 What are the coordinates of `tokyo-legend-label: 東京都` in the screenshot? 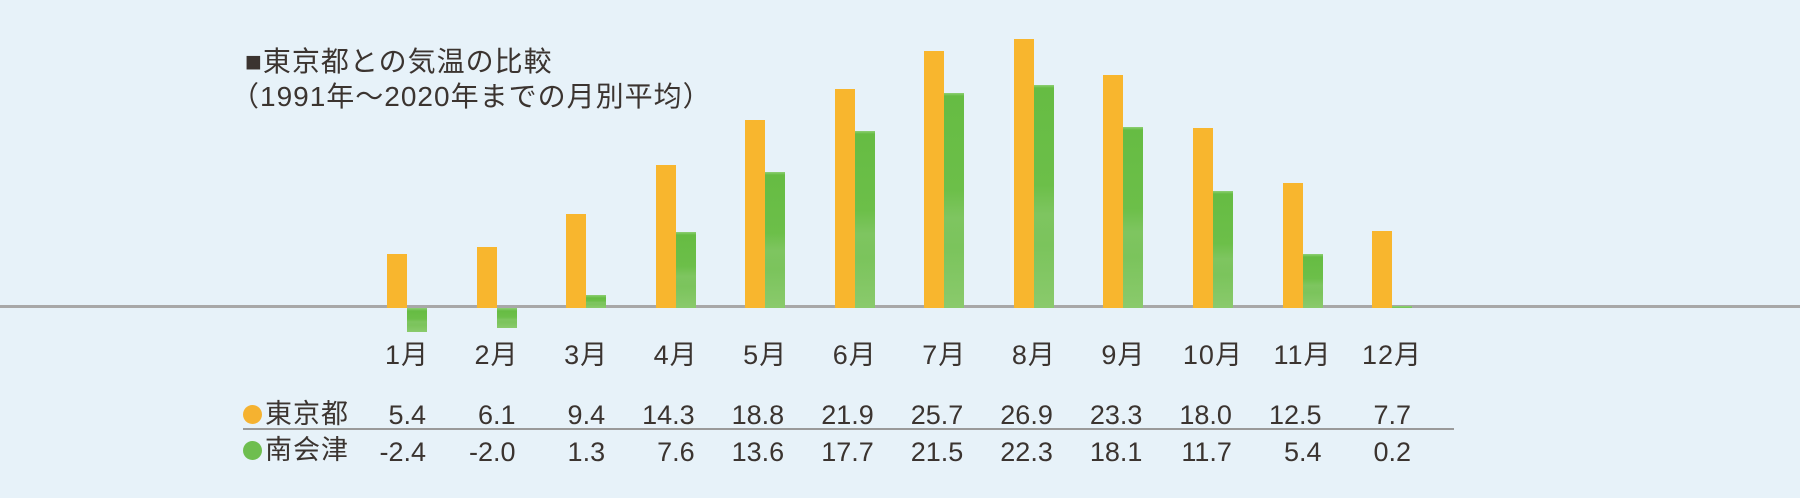 It's located at (307, 414).